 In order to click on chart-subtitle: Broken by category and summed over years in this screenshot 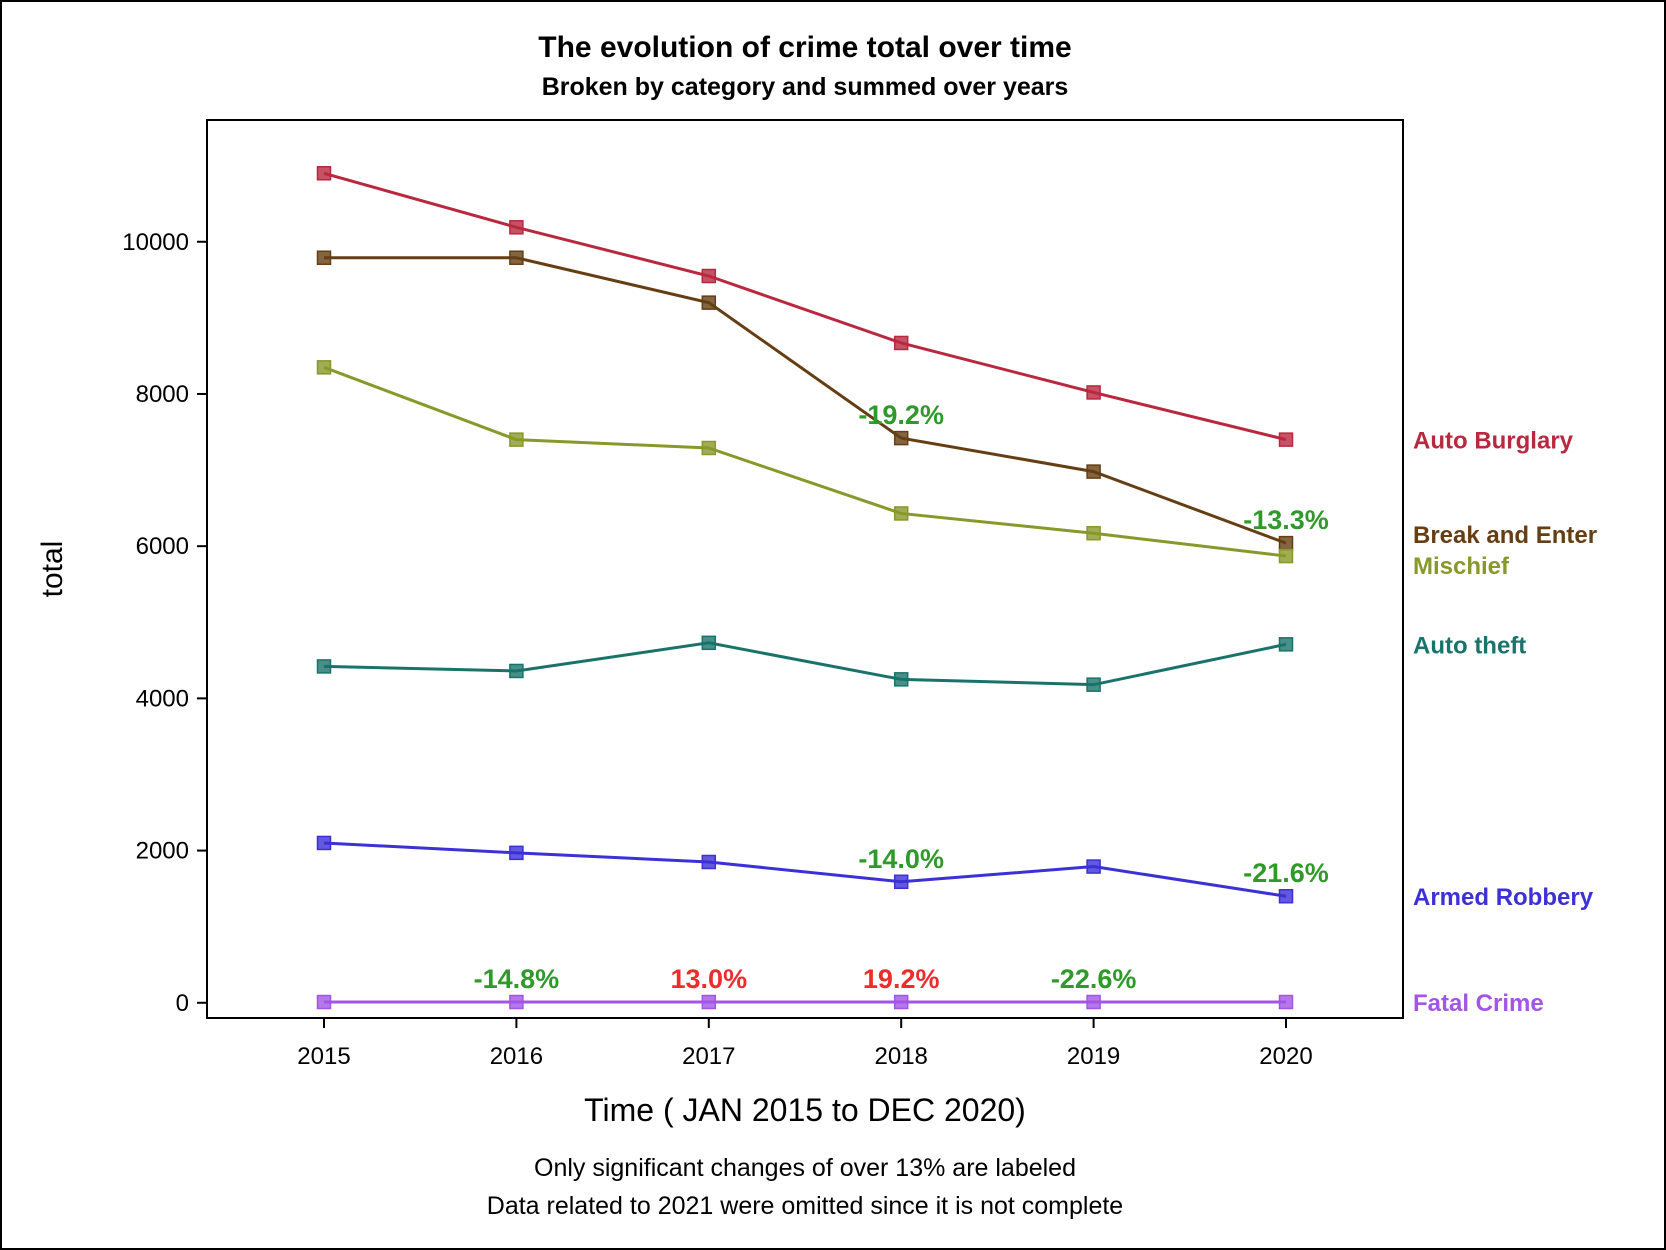, I will do `click(805, 87)`.